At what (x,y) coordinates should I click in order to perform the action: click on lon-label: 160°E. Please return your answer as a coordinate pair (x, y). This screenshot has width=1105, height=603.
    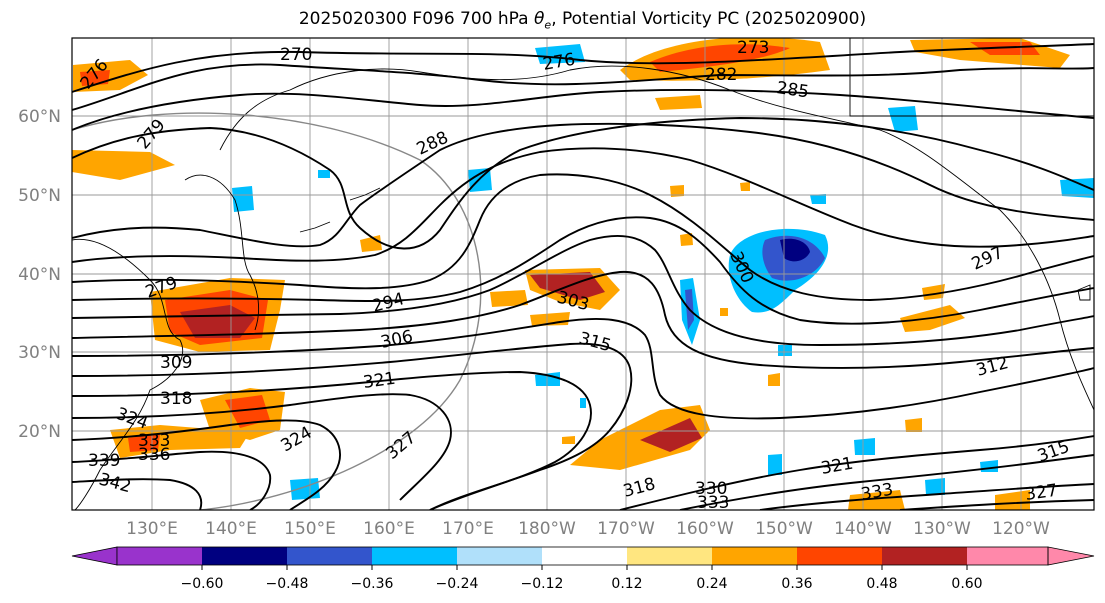
    Looking at the image, I should click on (389, 529).